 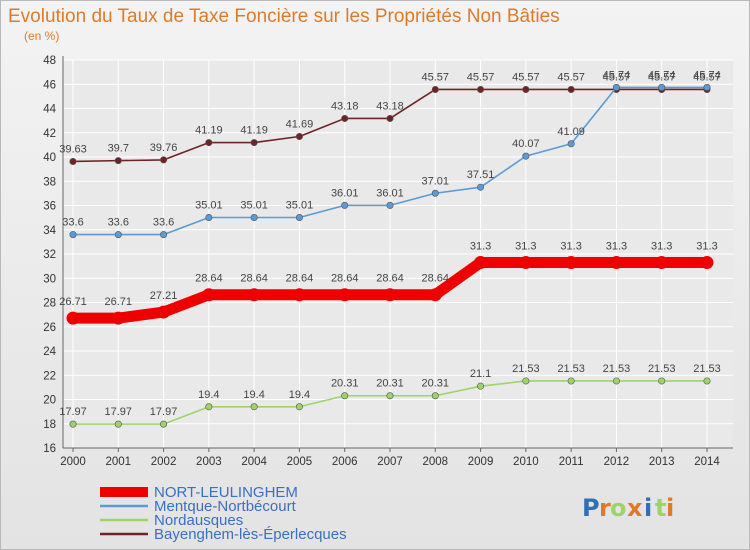 What do you see at coordinates (481, 462) in the screenshot?
I see `x-tick-label: 2009` at bounding box center [481, 462].